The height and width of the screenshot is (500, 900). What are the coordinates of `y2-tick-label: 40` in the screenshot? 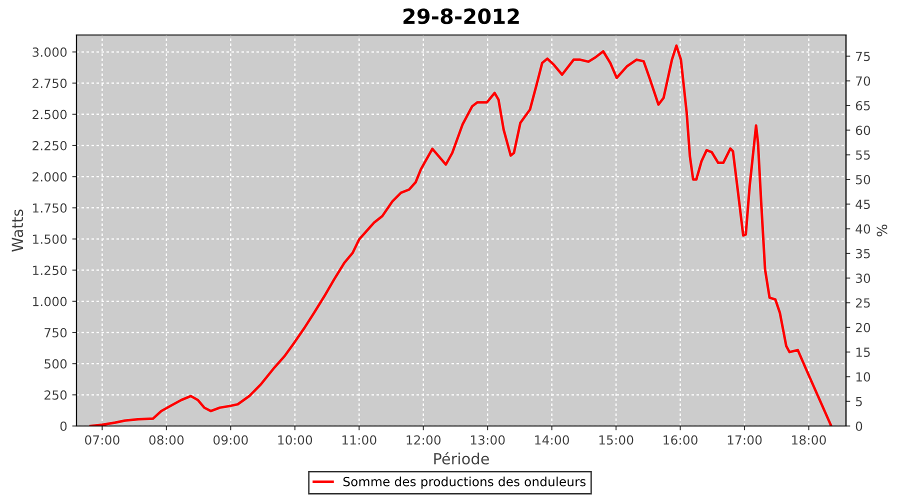 It's located at (863, 229).